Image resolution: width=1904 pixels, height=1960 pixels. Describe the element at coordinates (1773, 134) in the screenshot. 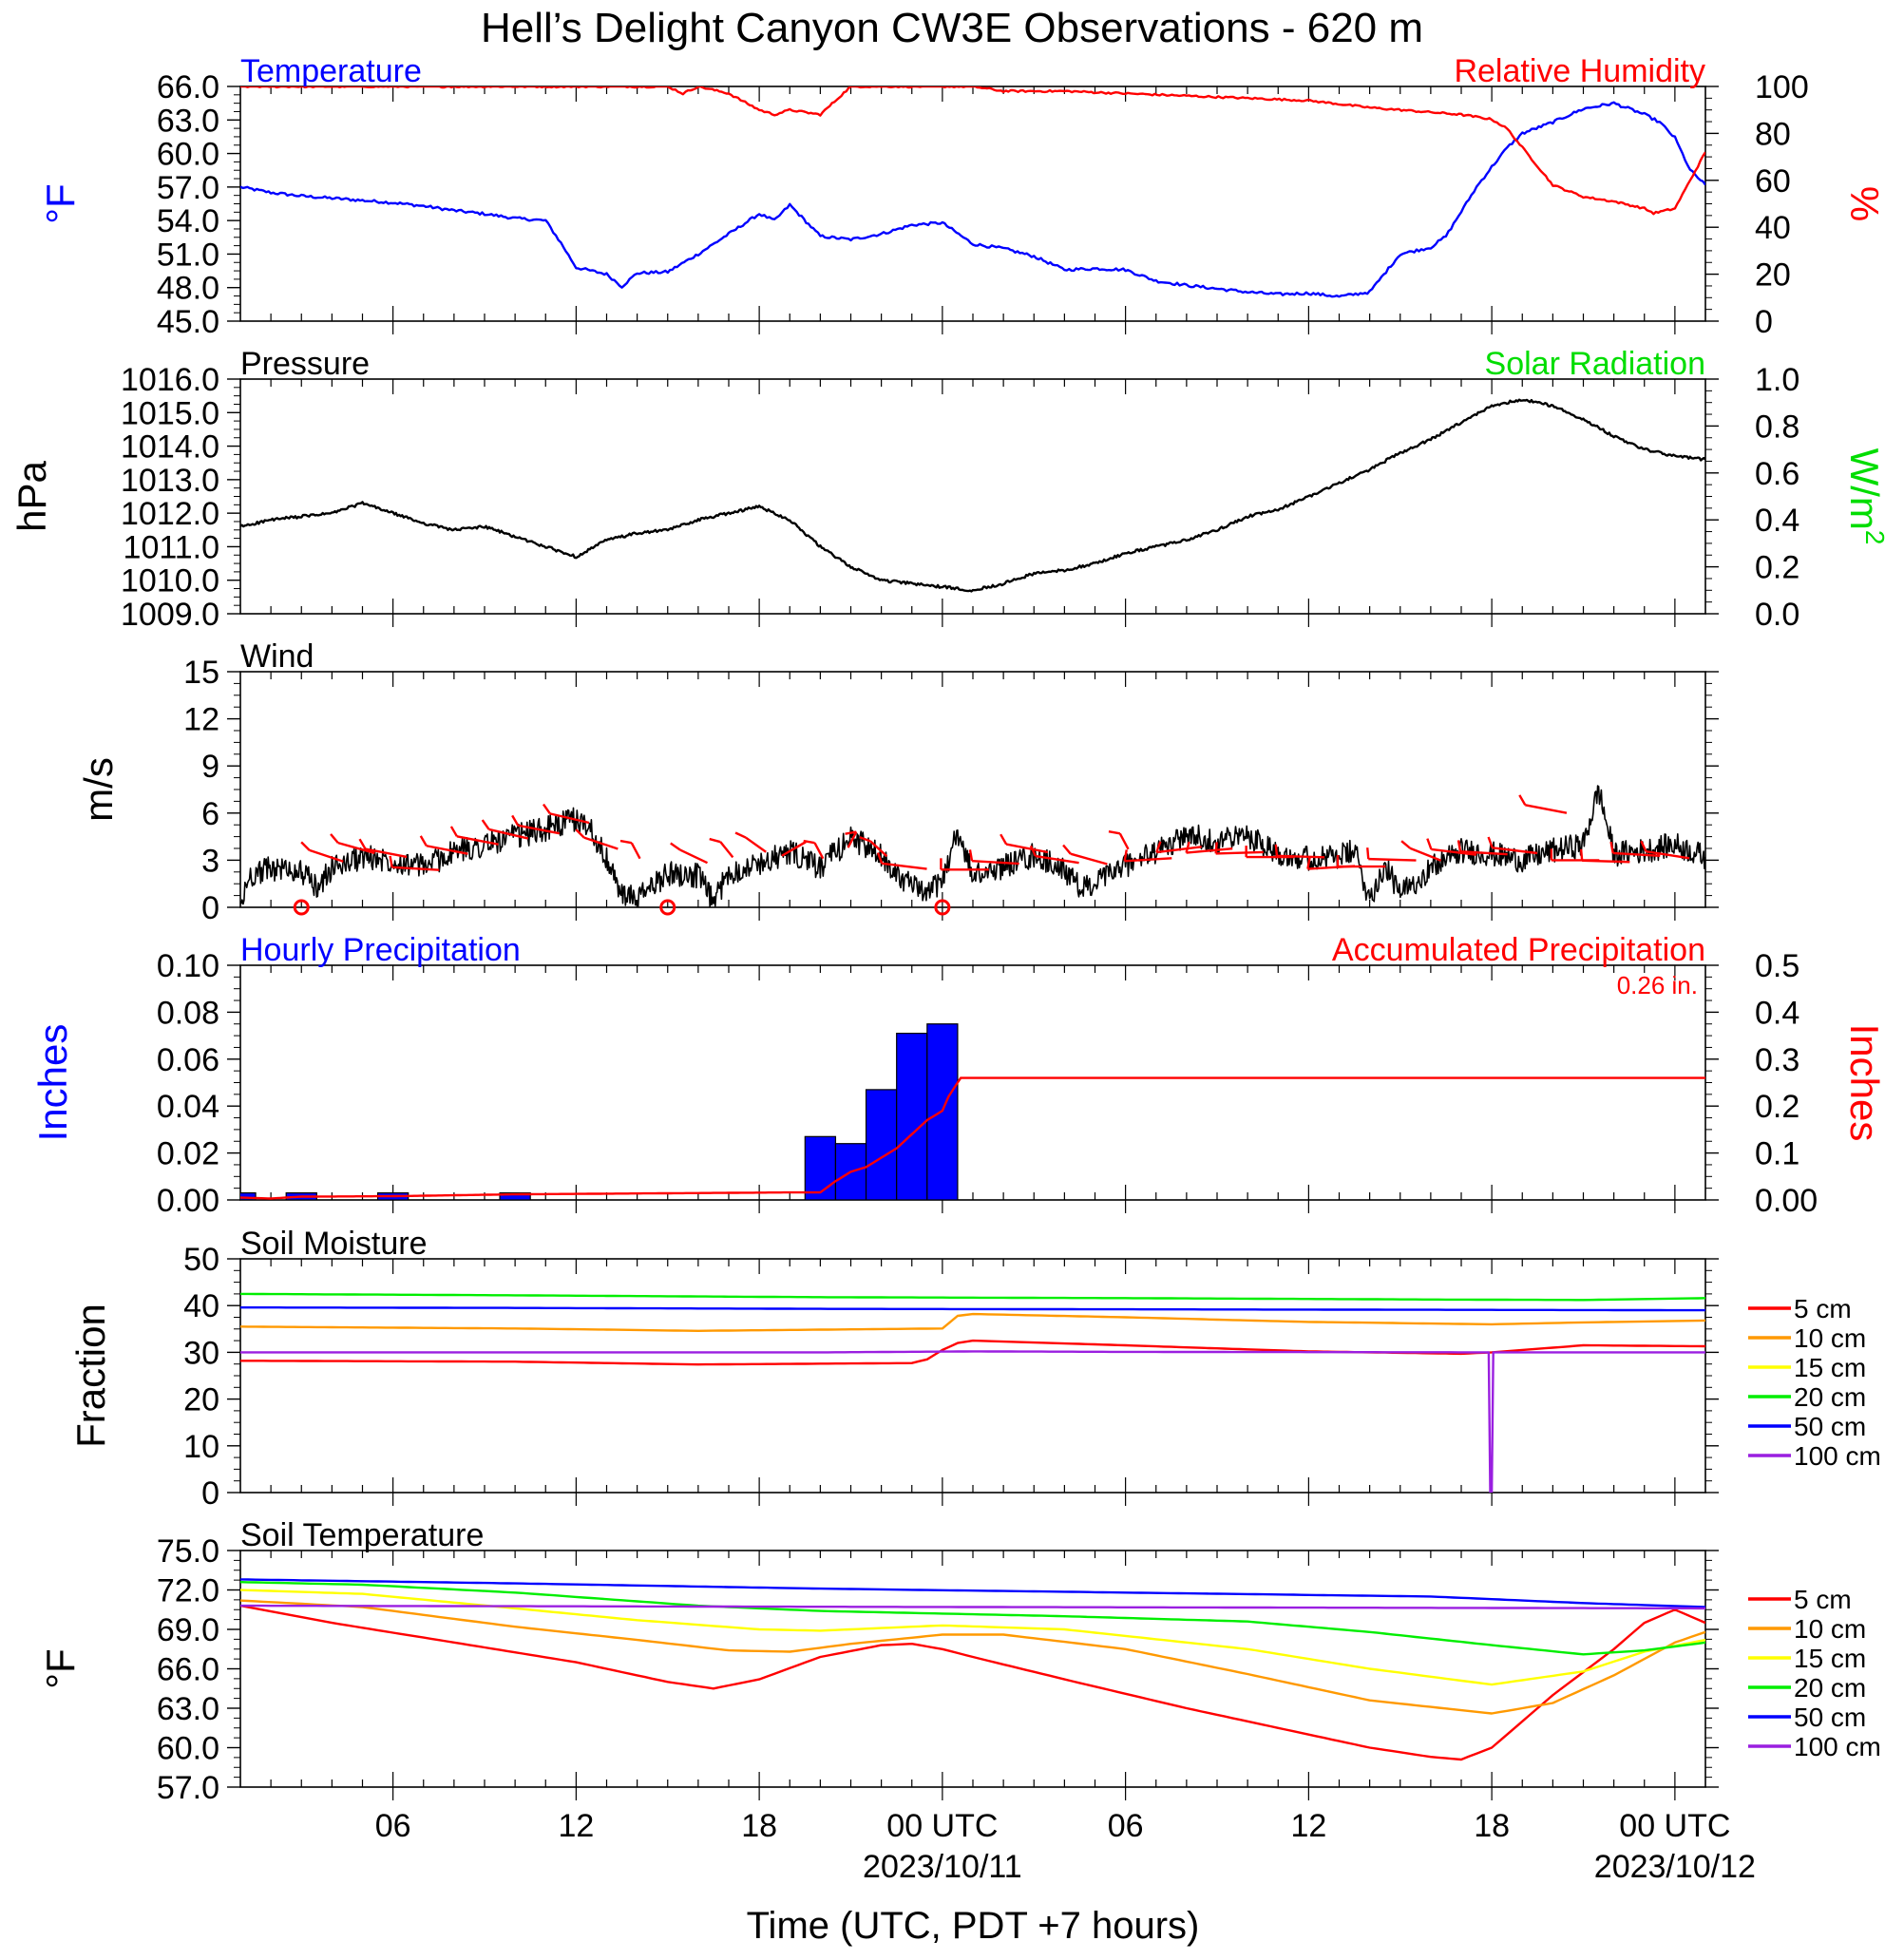

I see `y-tick-label-right: 80` at that location.